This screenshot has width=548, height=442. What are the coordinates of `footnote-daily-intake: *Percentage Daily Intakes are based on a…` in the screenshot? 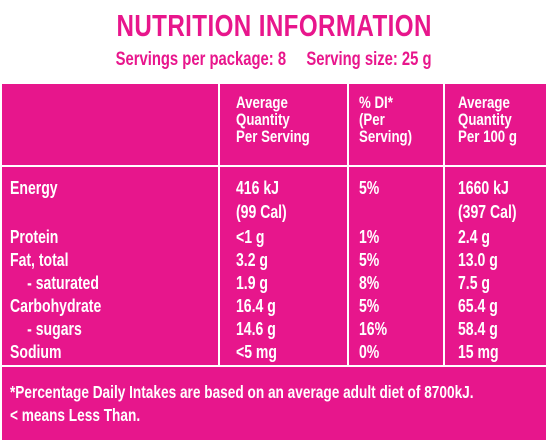 It's located at (242, 392).